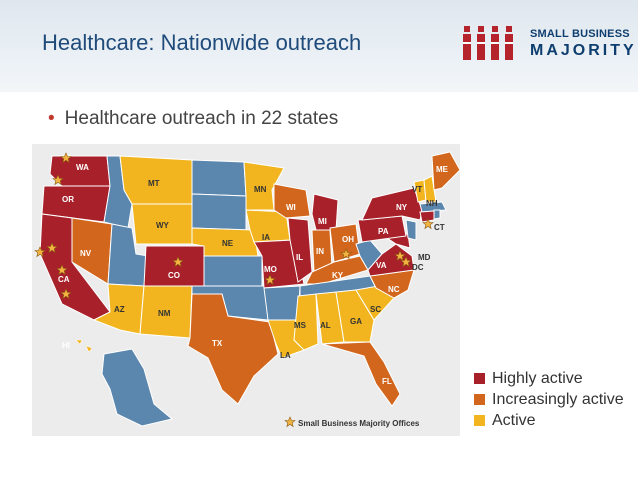 The width and height of the screenshot is (638, 479). I want to click on sbm-logo: SMALL BUSINESS MAJORITY, so click(548, 45).